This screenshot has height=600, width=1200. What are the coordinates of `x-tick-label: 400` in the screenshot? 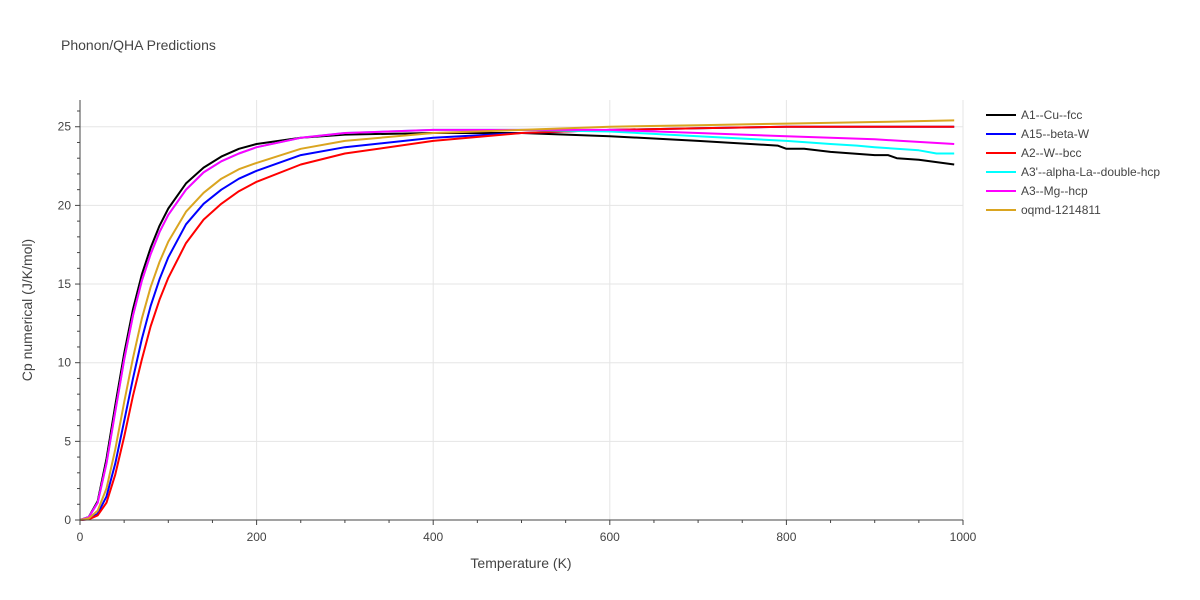 It's located at (433, 537).